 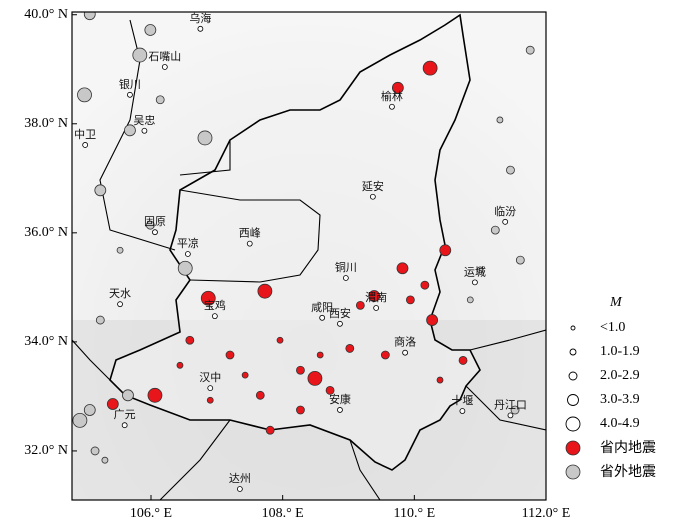 I want to click on y-tick-label: 34.0° N, so click(x=46, y=341).